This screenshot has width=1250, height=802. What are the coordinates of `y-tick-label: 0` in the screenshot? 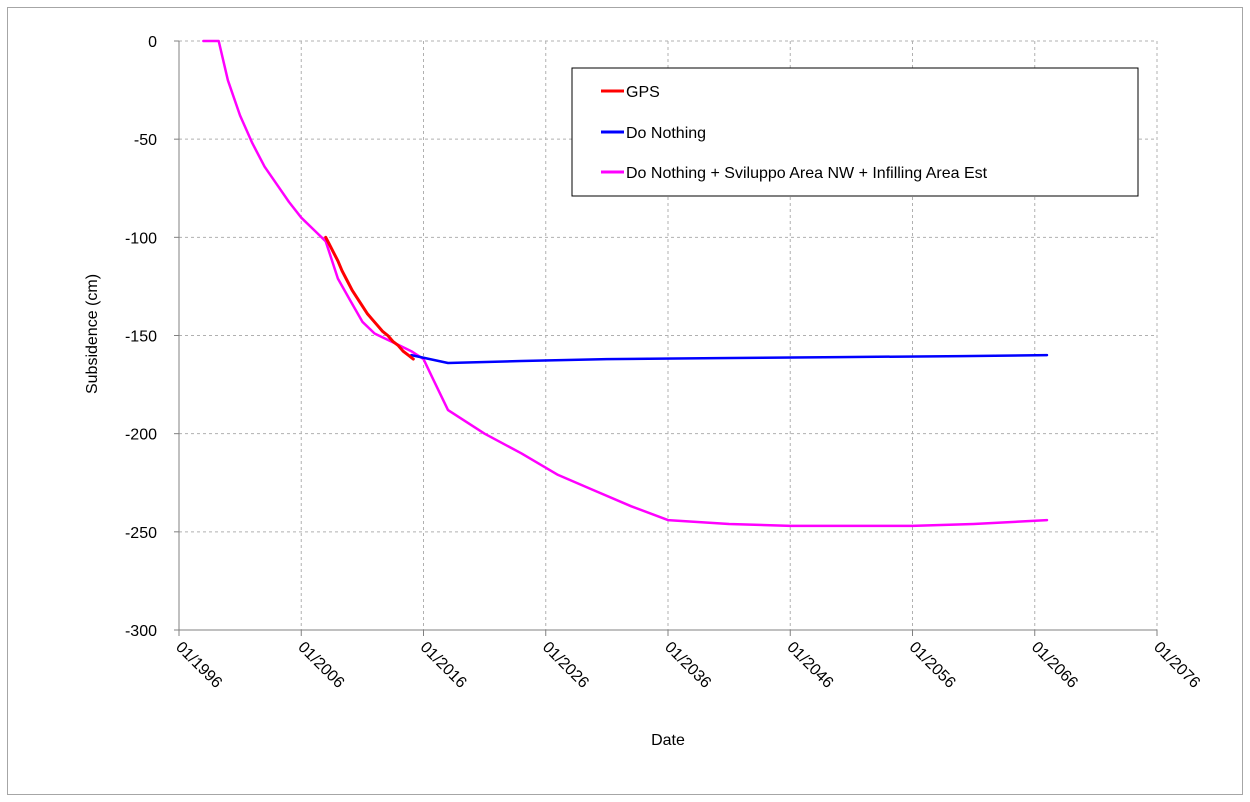 It's located at (152, 42).